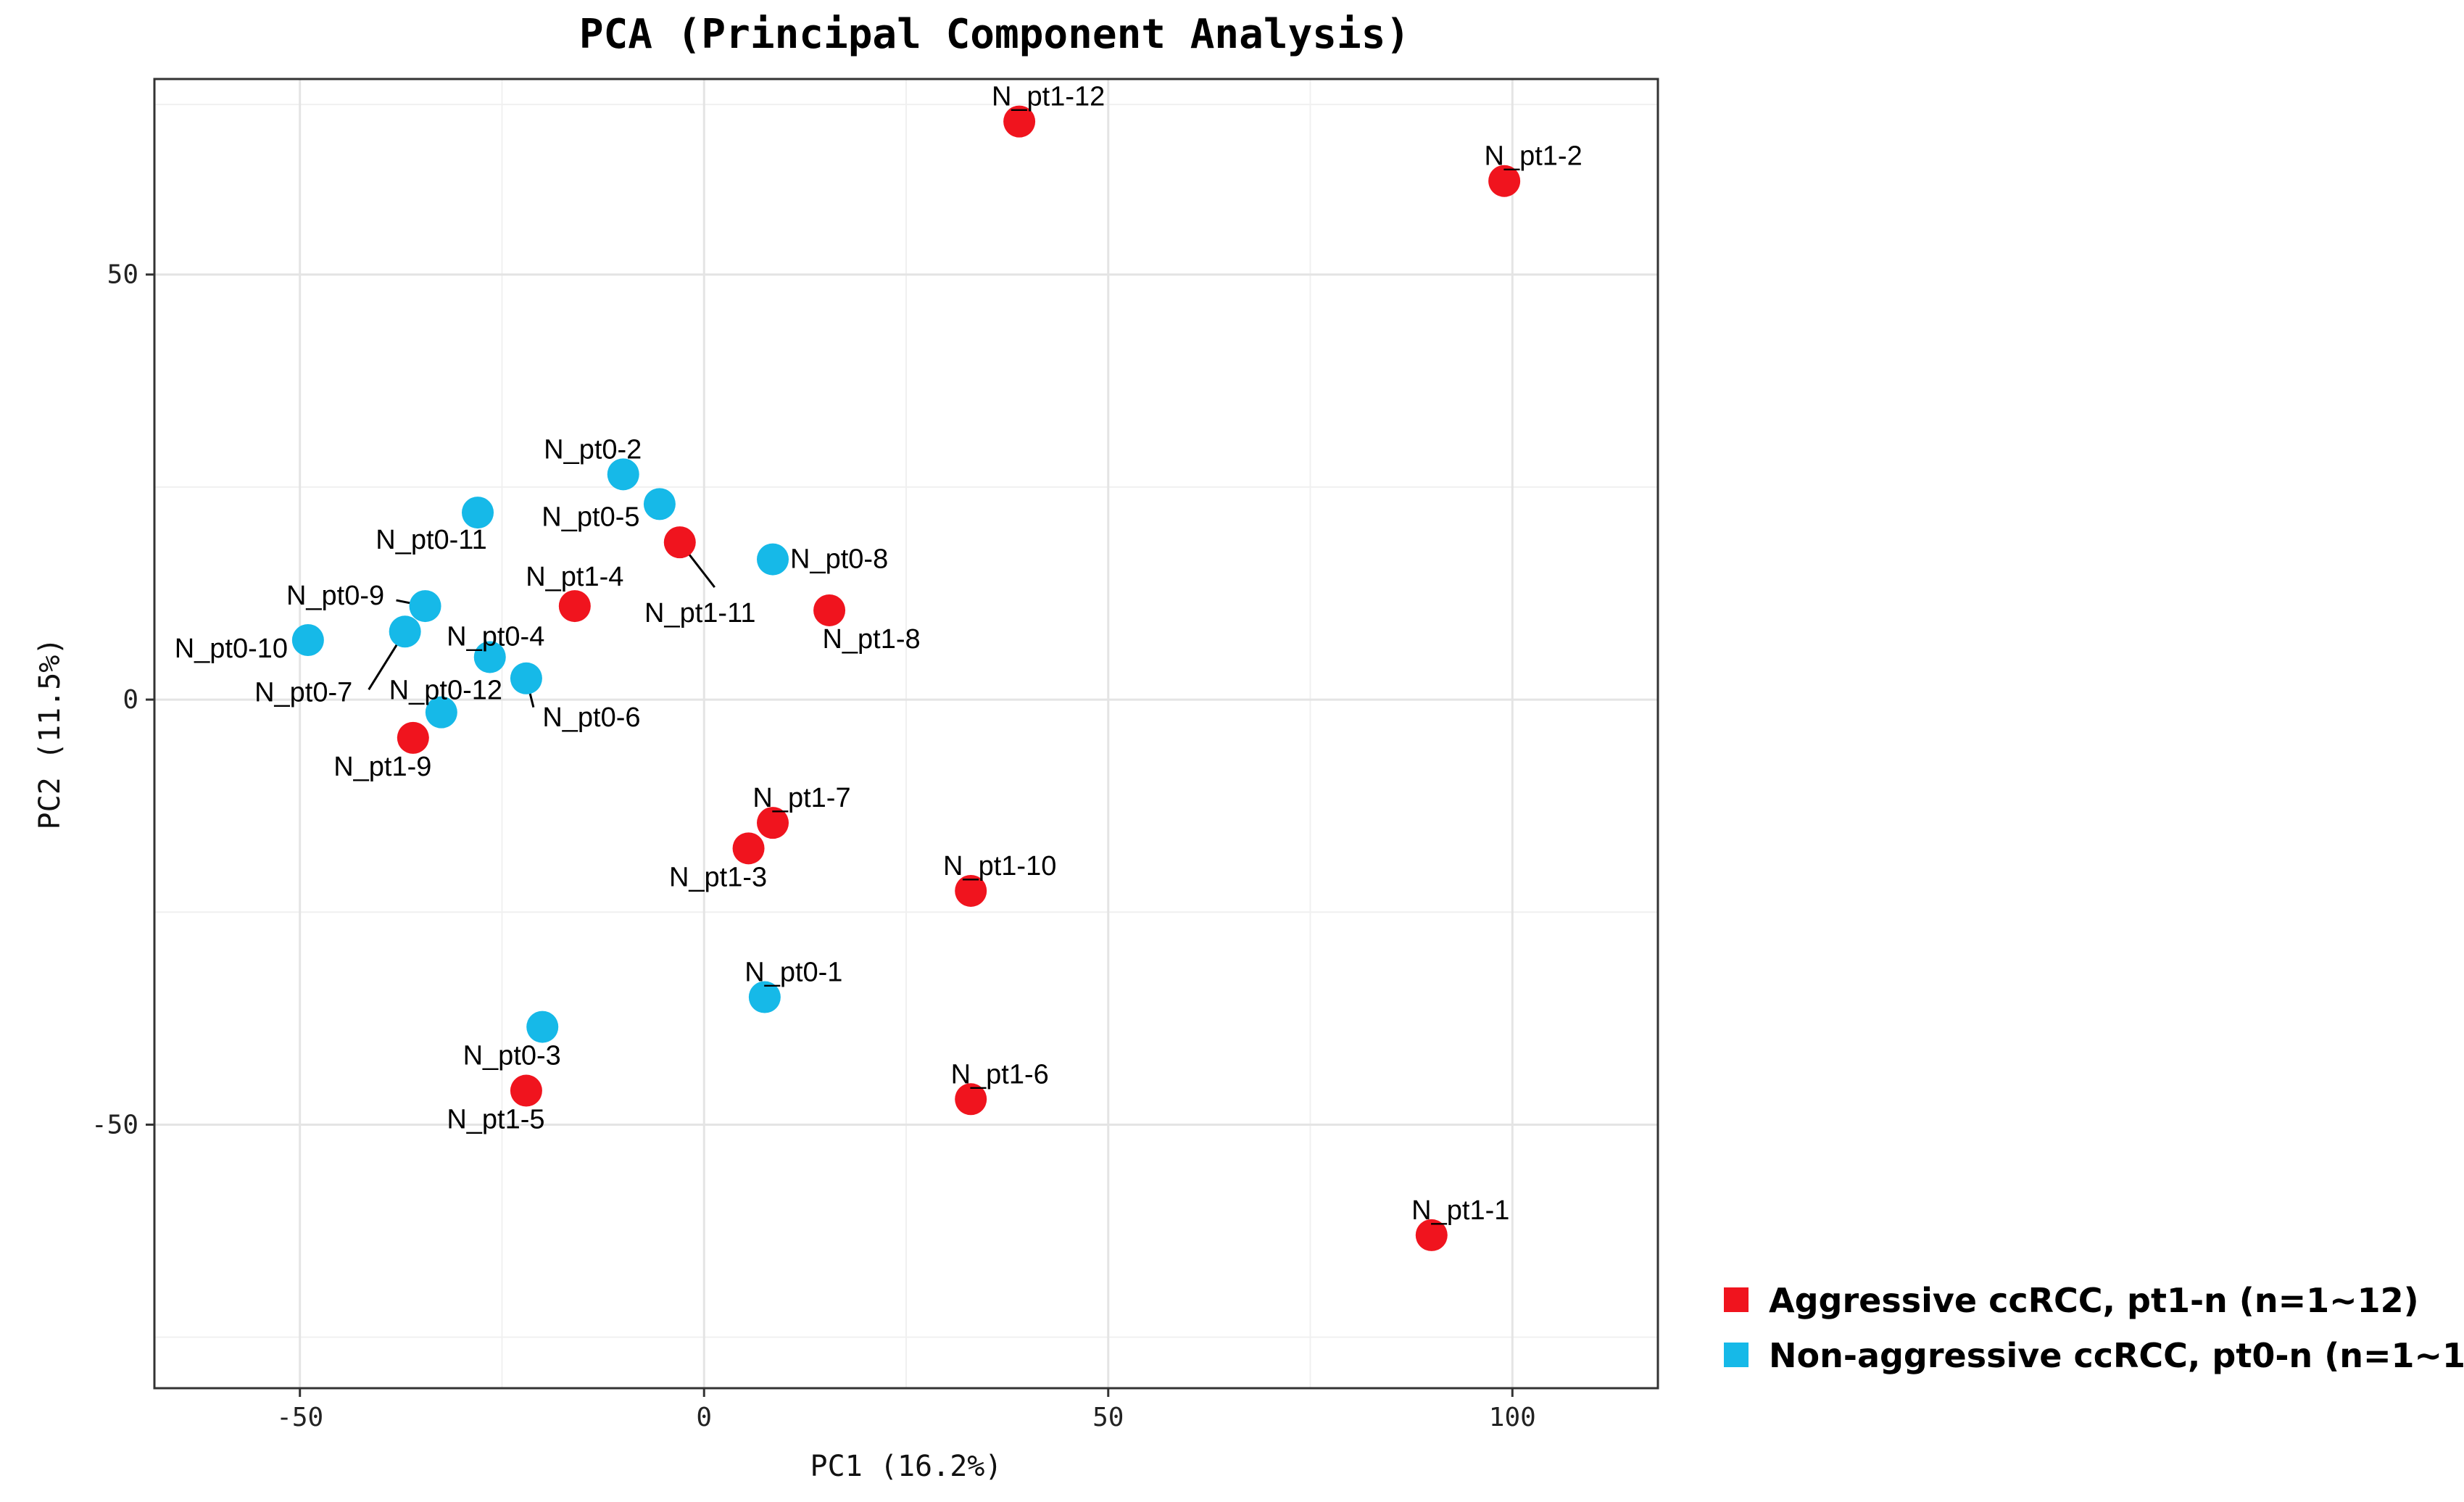 The height and width of the screenshot is (1502, 2464). I want to click on point-label-n-pt0-2: N_pt0-2, so click(593, 450).